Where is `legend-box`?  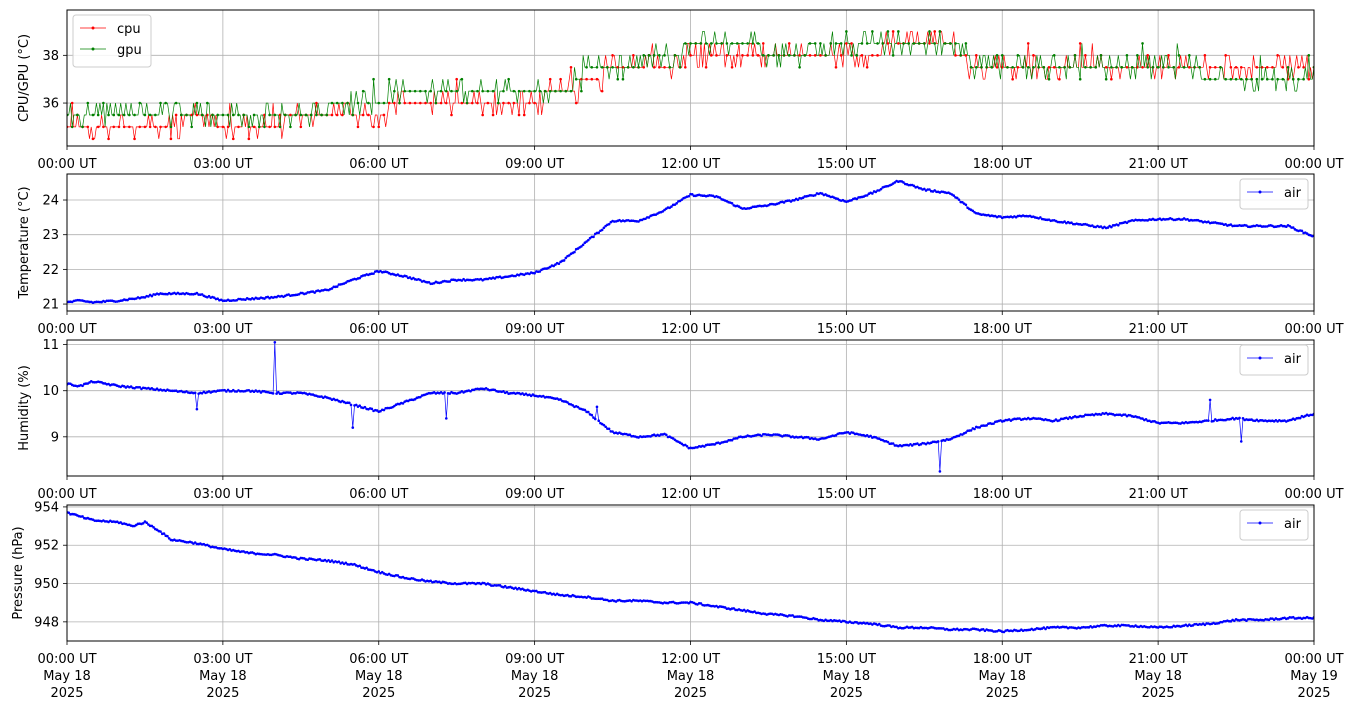 legend-box is located at coordinates (1274, 360).